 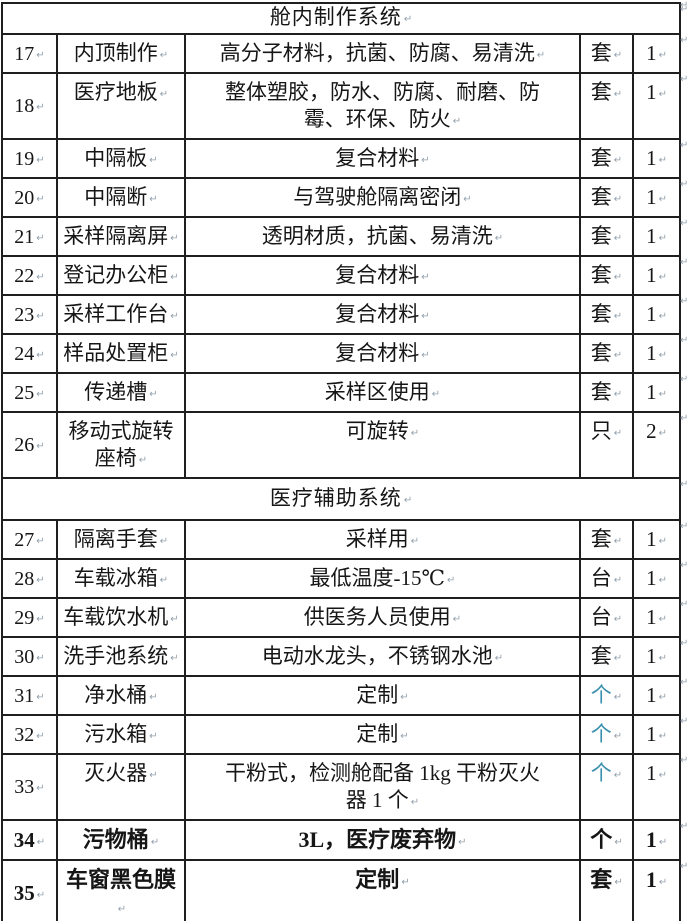 What do you see at coordinates (115, 92) in the screenshot?
I see `item-name-cell-text: 医疗地板` at bounding box center [115, 92].